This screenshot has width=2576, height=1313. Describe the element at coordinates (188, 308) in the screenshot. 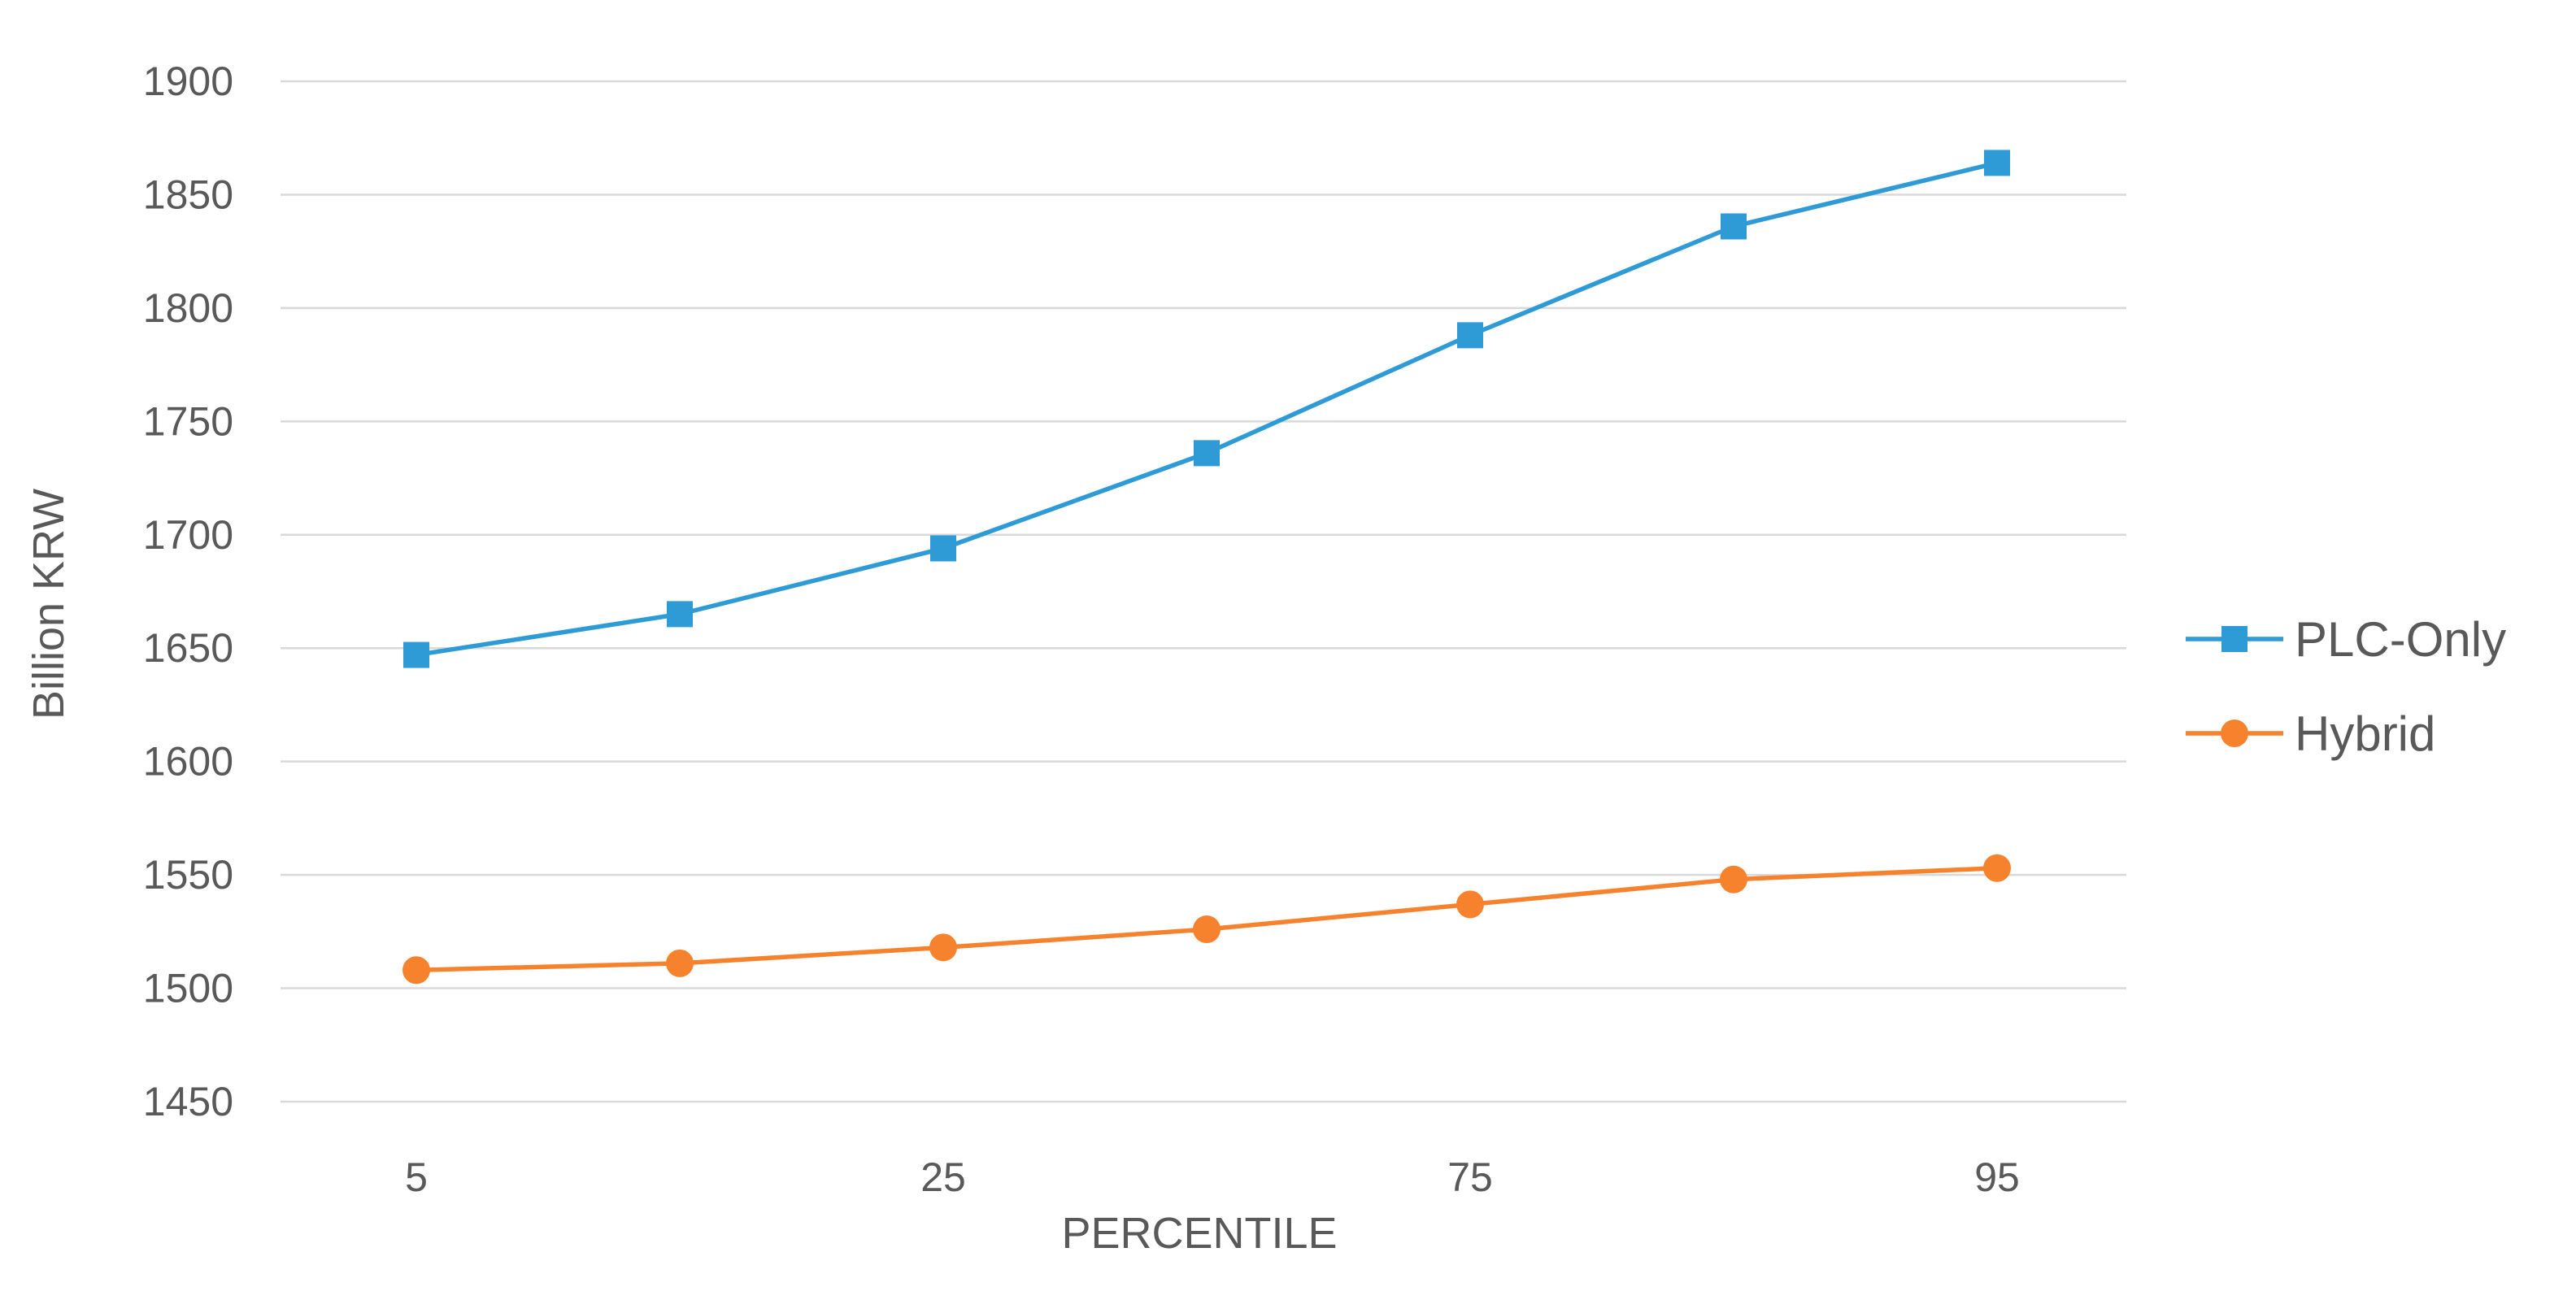

I see `y-tick-1800: 1800` at that location.